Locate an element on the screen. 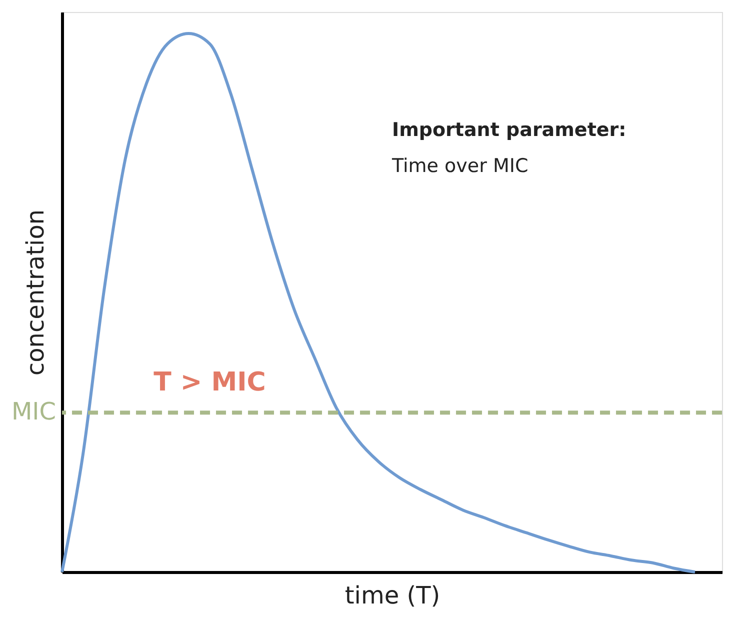 The height and width of the screenshot is (633, 740). annotation: T > MIC is located at coordinates (210, 383).